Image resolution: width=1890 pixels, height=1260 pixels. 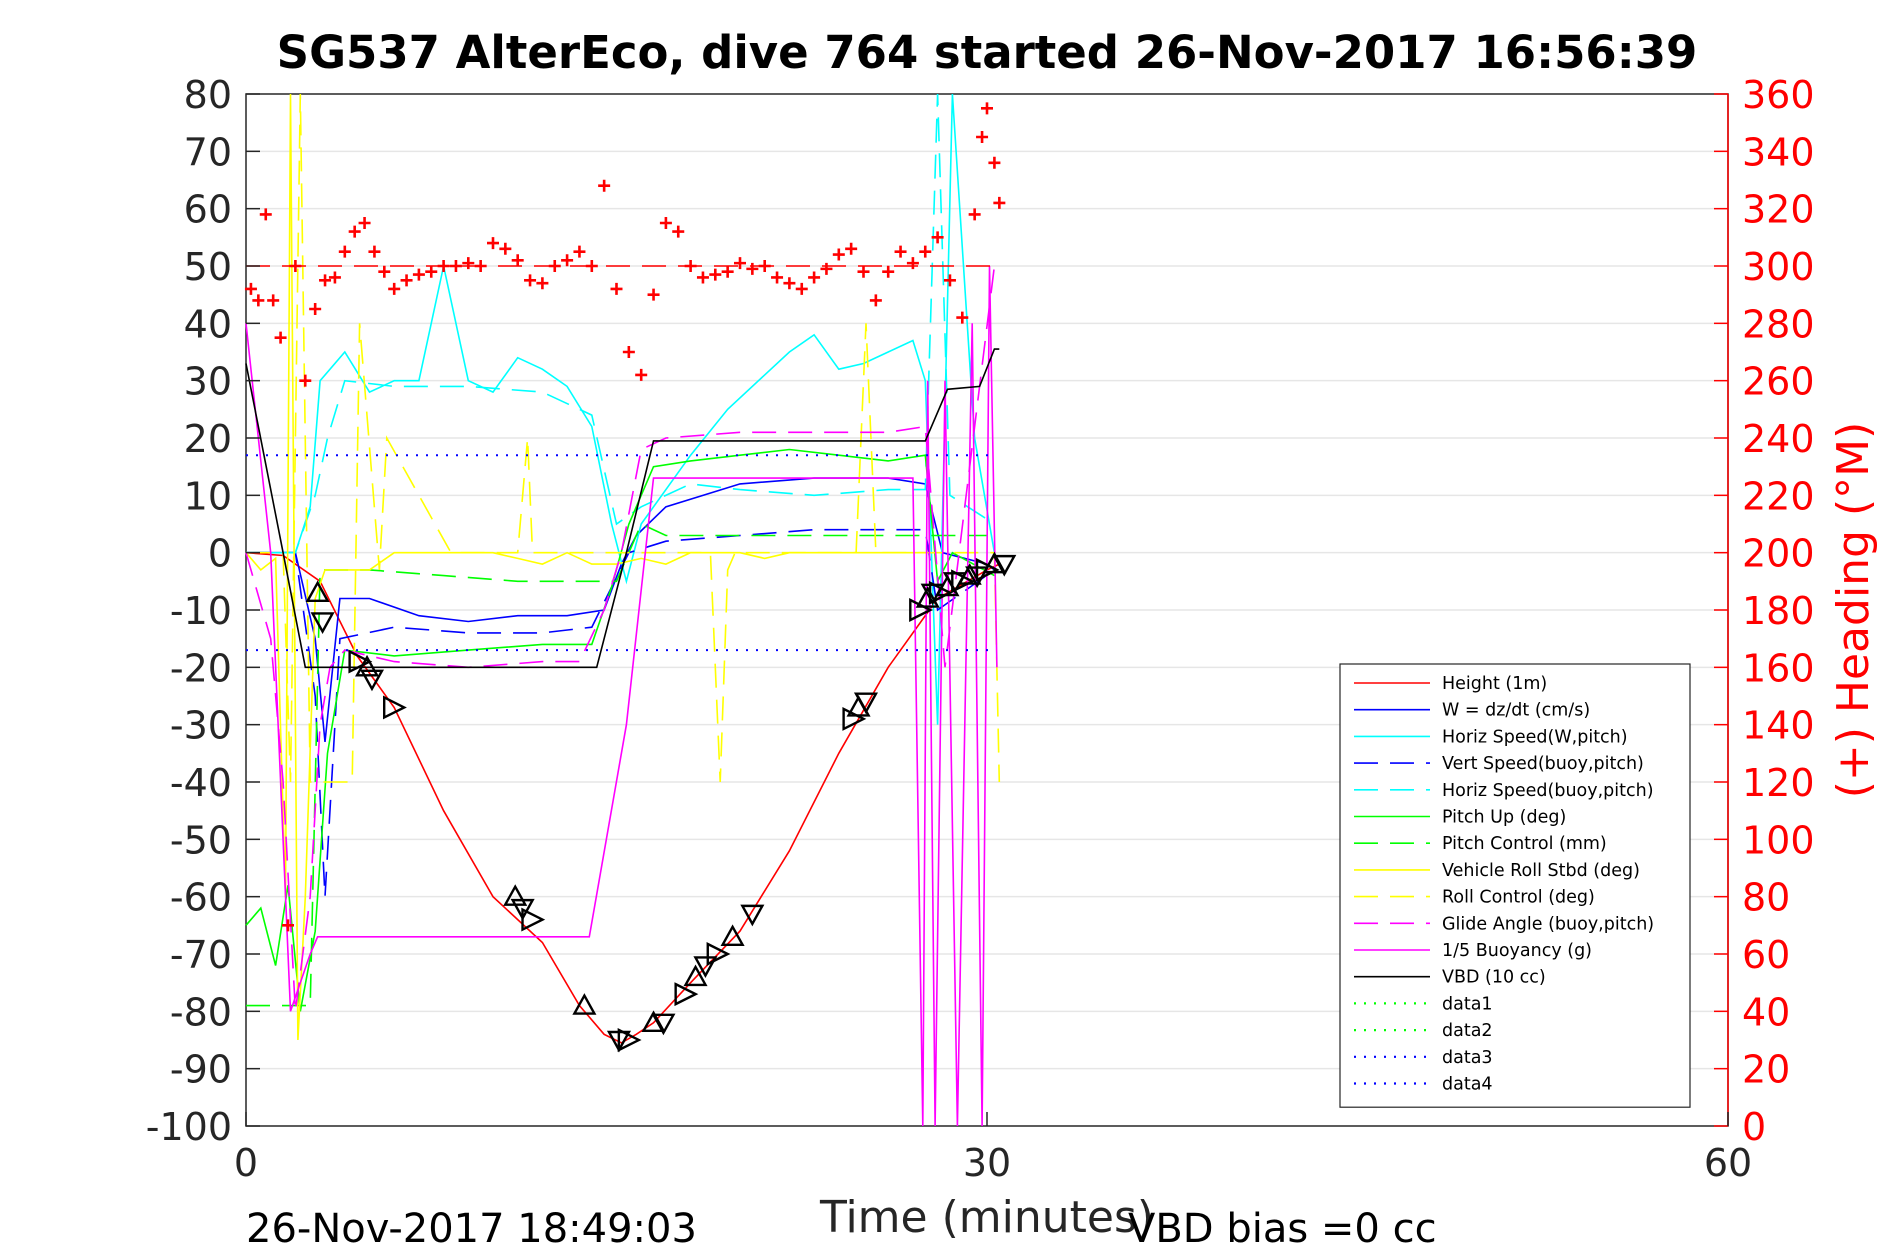 What do you see at coordinates (1467, 1004) in the screenshot?
I see `legend-label: data1` at bounding box center [1467, 1004].